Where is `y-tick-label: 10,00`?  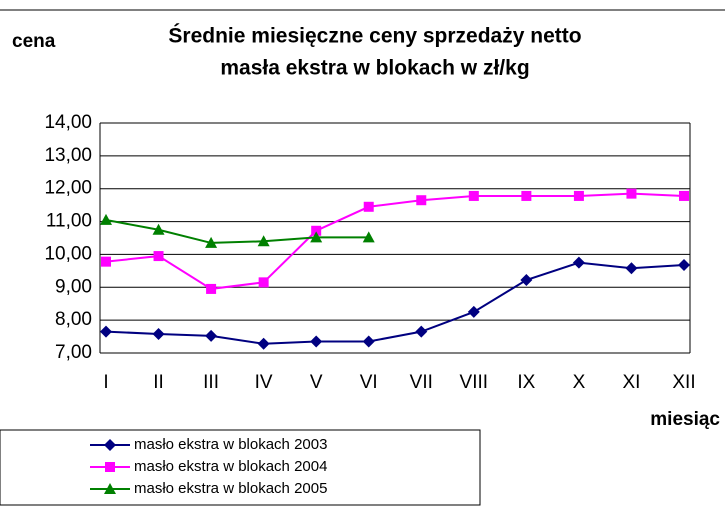 y-tick-label: 10,00 is located at coordinates (68, 253).